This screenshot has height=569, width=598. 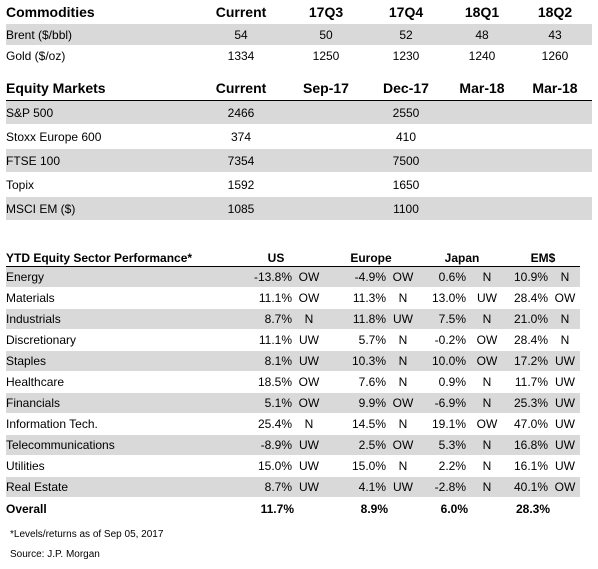 I want to click on row-label: Energy, so click(x=117, y=277).